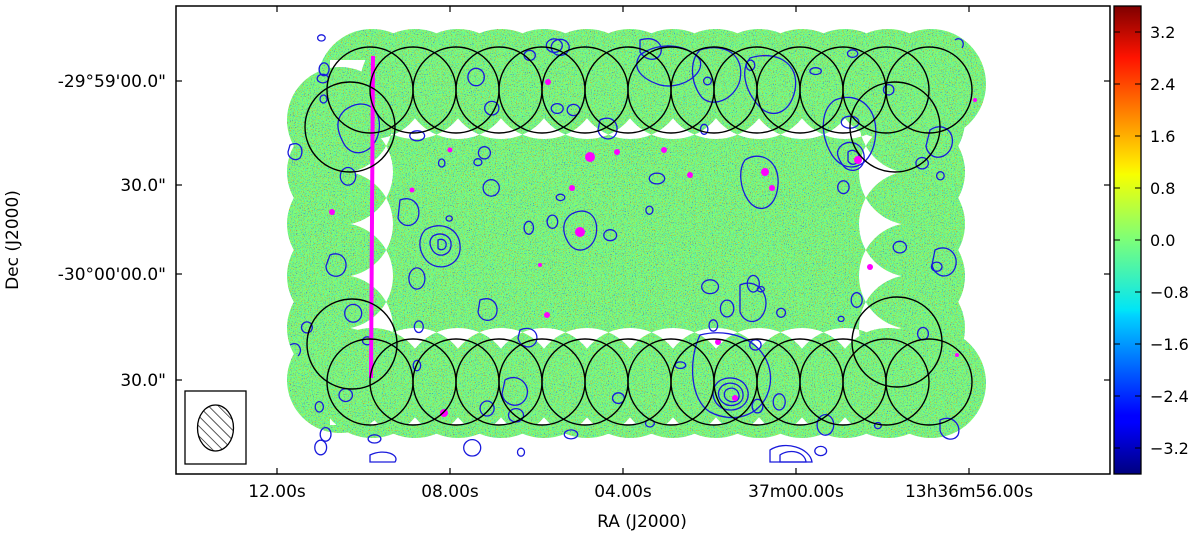 This screenshot has width=1200, height=538. What do you see at coordinates (642, 522) in the screenshot?
I see `x-axis-label: RA (J2000)` at bounding box center [642, 522].